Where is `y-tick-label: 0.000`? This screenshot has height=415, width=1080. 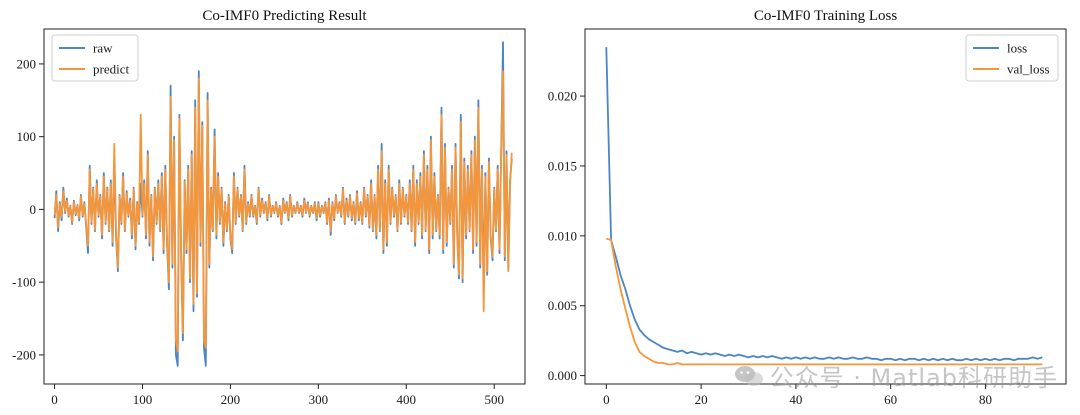 y-tick-label: 0.000 is located at coordinates (562, 375).